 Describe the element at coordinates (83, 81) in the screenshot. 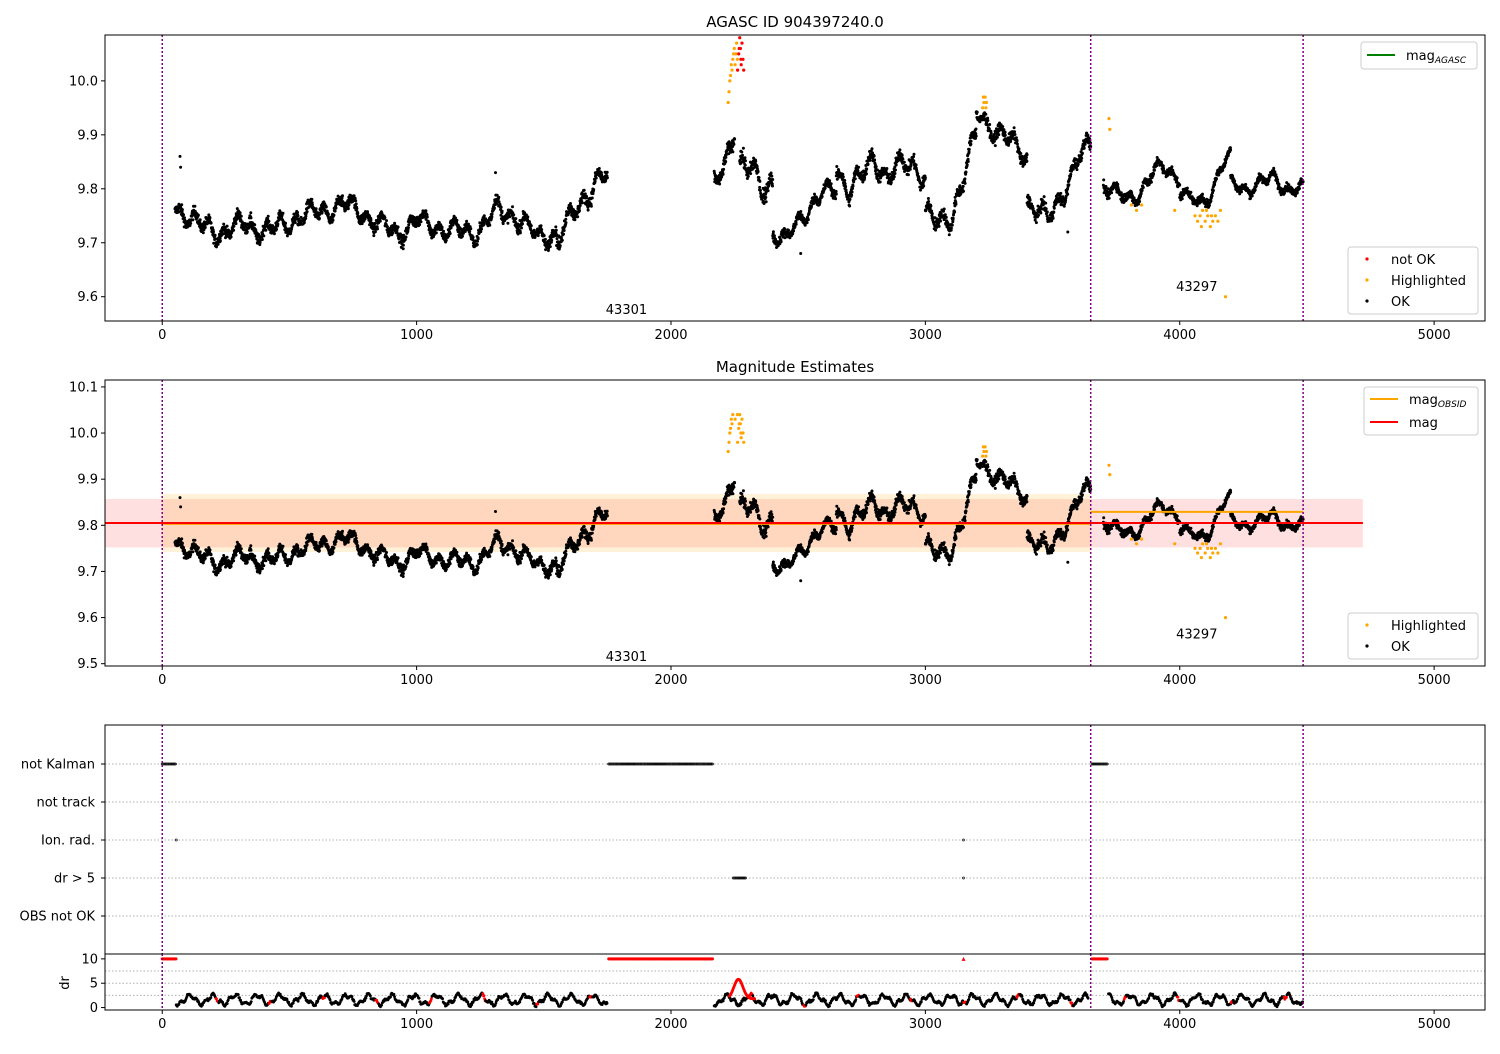

I see `ytick-label: 10.0` at that location.